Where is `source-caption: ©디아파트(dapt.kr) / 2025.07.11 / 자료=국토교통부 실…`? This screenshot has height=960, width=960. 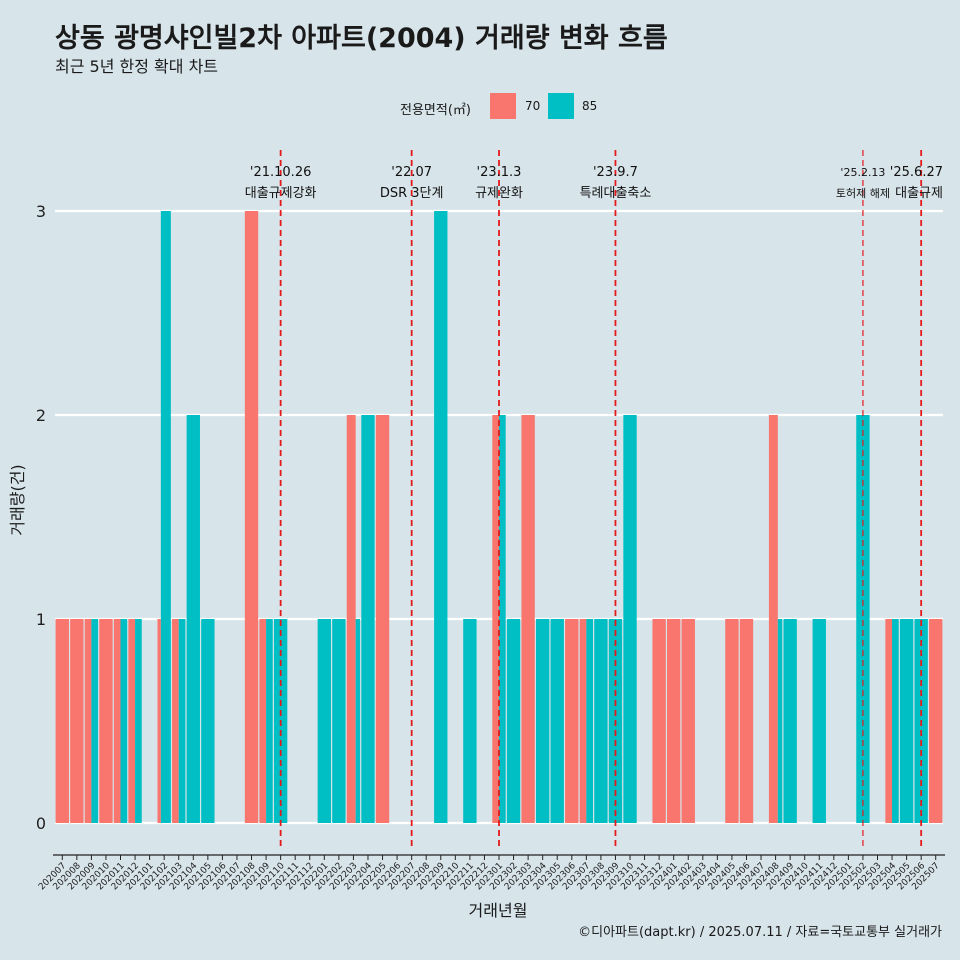 source-caption: ©디아파트(dapt.kr) / 2025.07.11 / 자료=국토교통부 실… is located at coordinates (760, 932).